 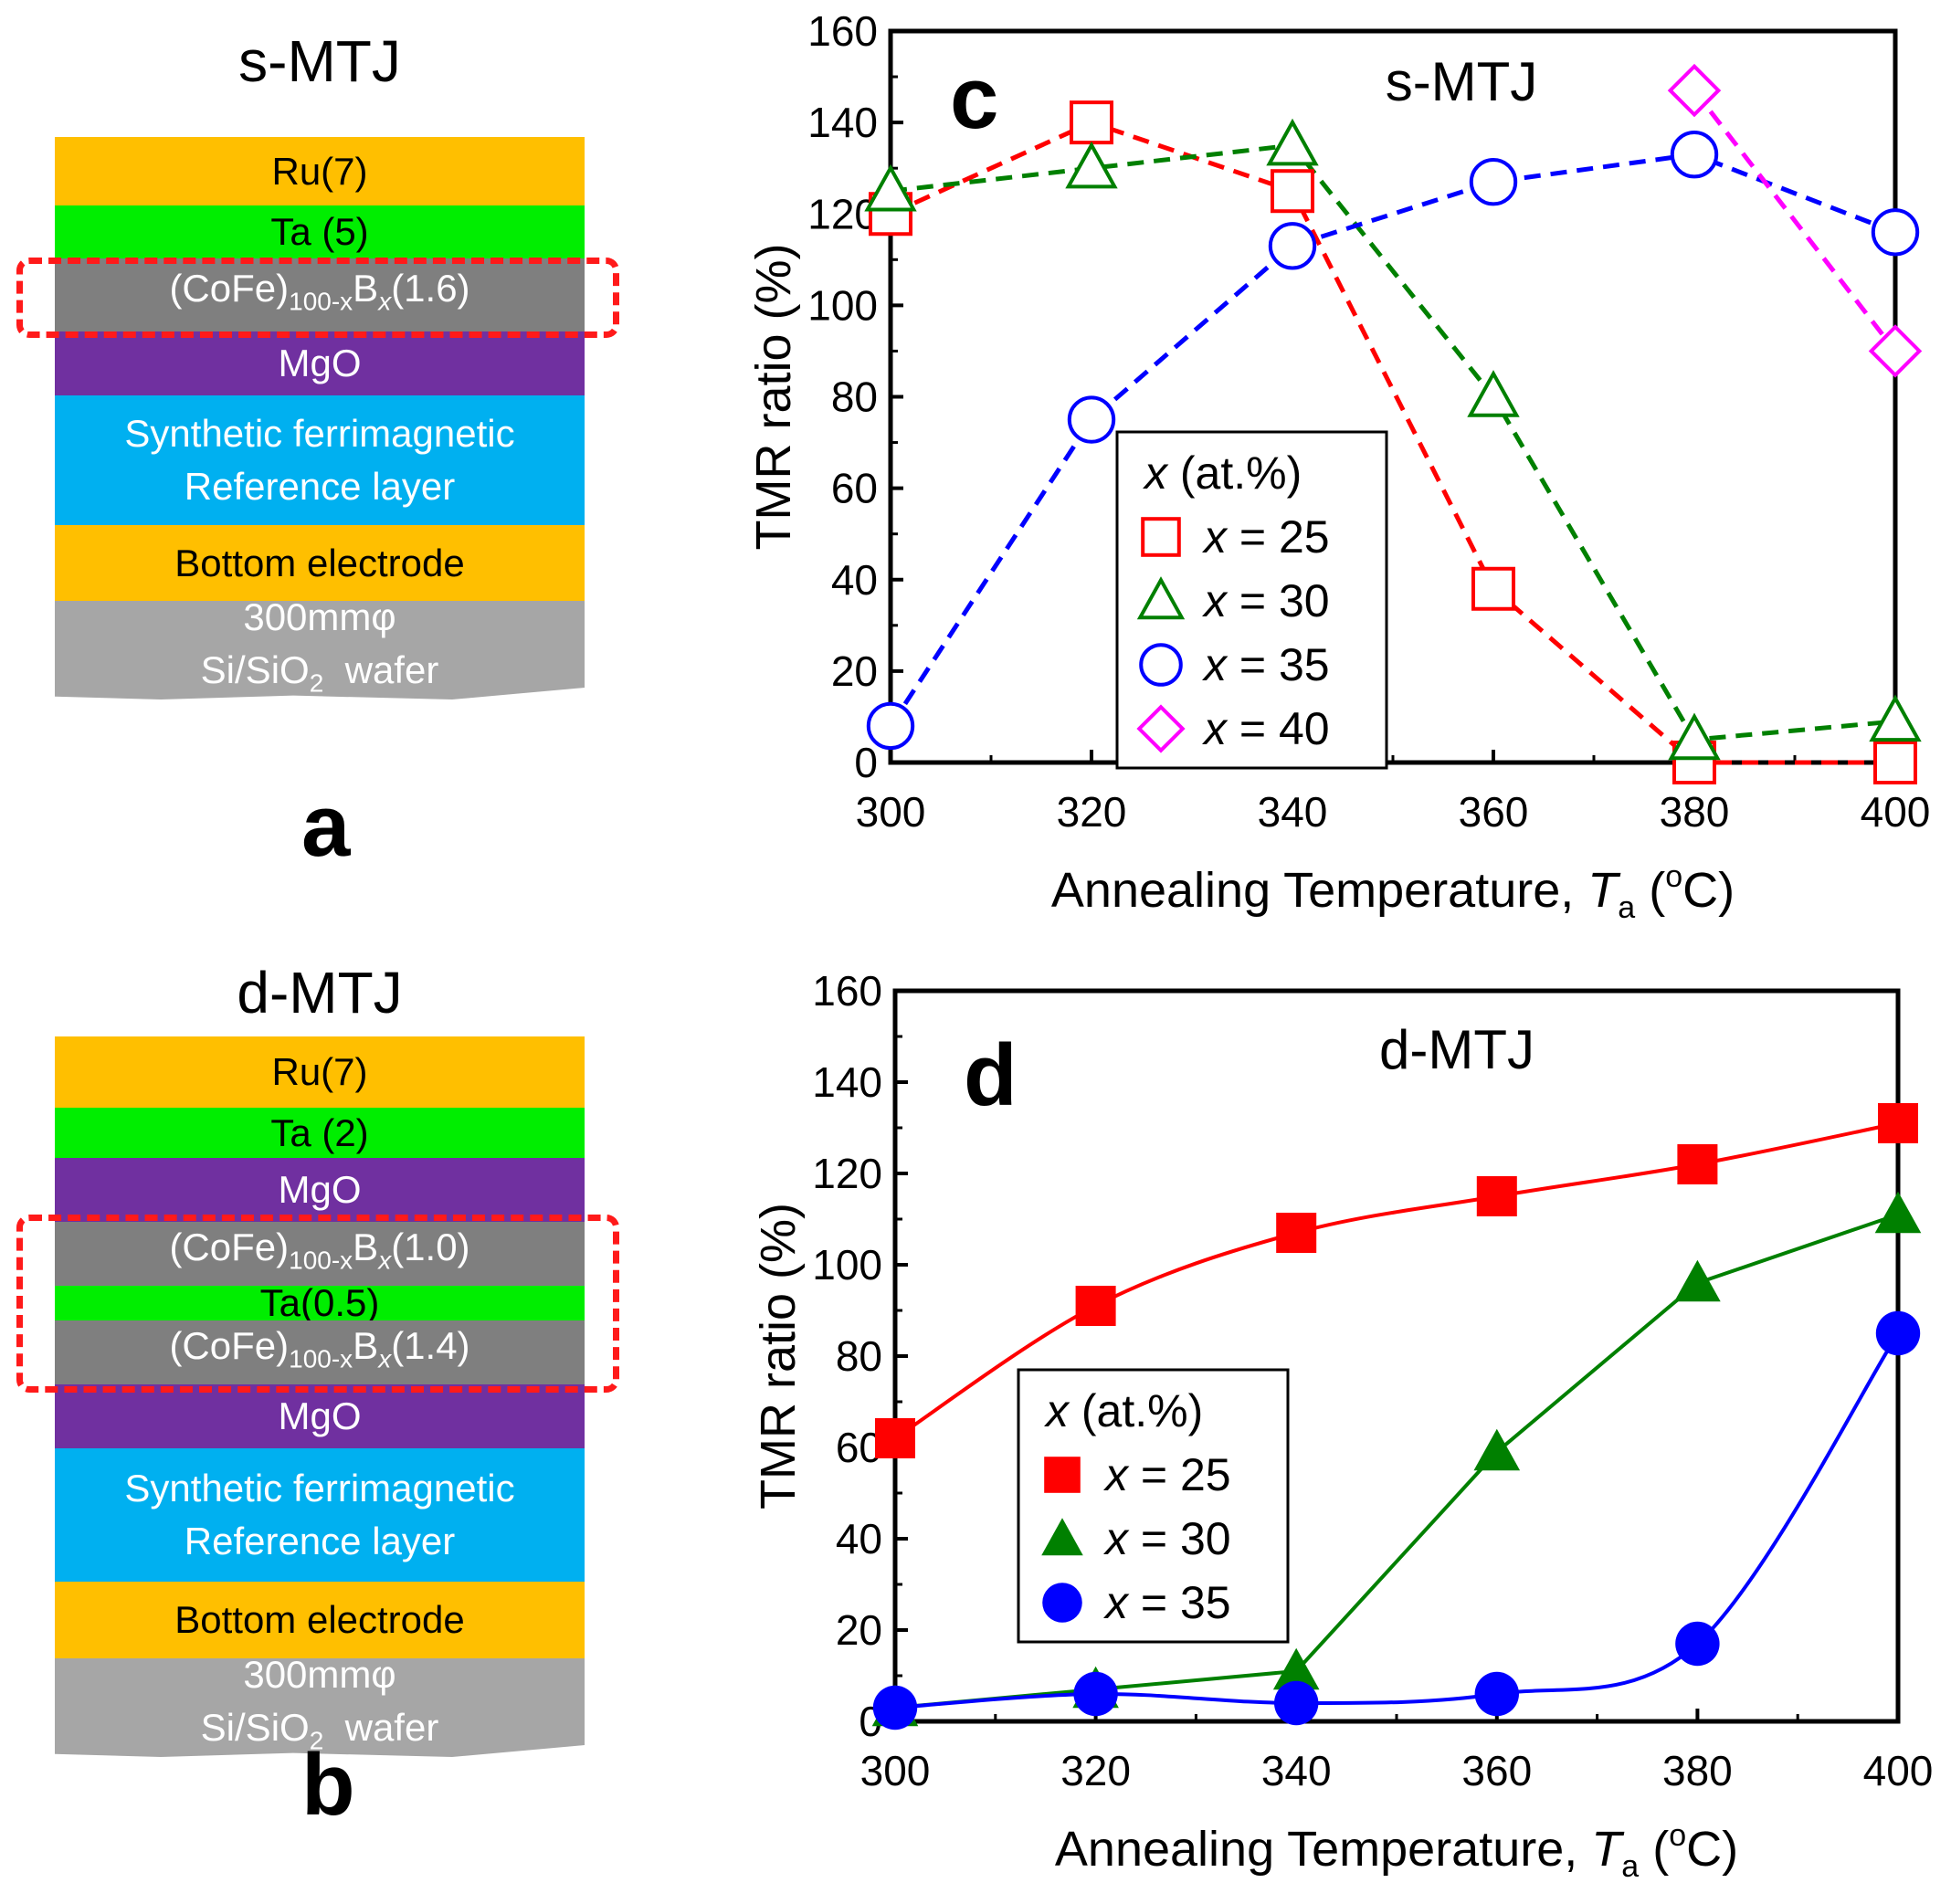 I want to click on stack-b-layer-9: 300mmφ Si/SiO2 wafer, so click(x=320, y=1708).